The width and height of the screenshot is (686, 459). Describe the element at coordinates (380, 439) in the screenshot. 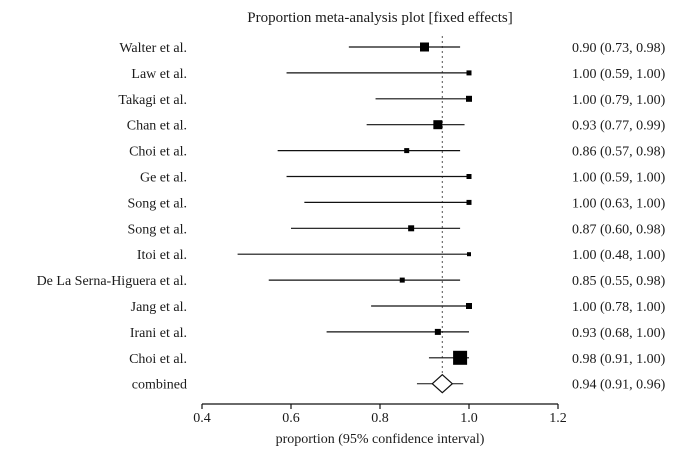

I see `x-axis-label: proportion (95% confidence interval)` at that location.